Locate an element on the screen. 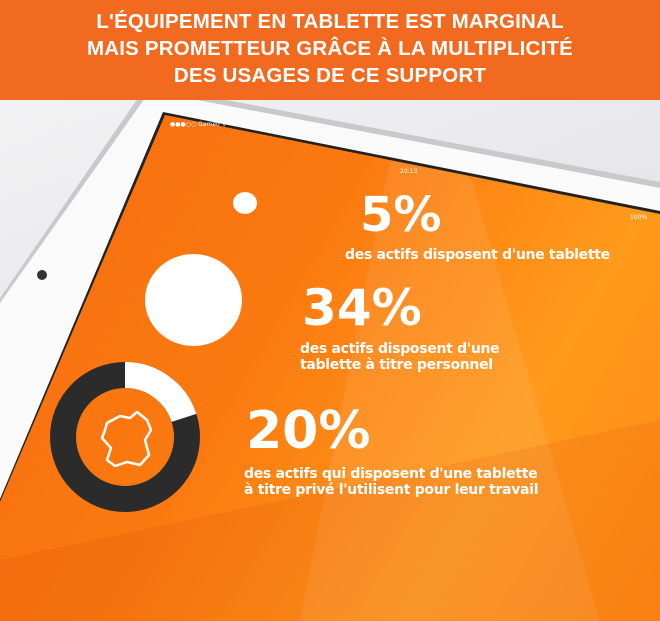 The width and height of the screenshot is (660, 621). stat-text-5: des actifs disposent d'une tablette is located at coordinates (477, 255).